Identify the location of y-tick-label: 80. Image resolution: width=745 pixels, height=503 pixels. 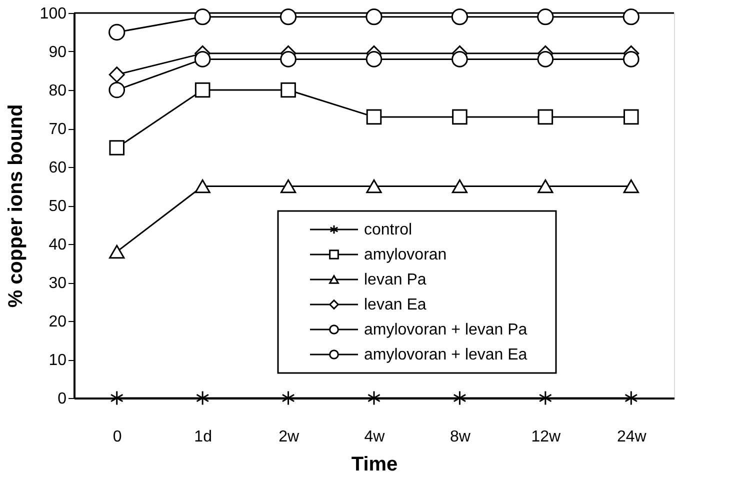
(57, 91).